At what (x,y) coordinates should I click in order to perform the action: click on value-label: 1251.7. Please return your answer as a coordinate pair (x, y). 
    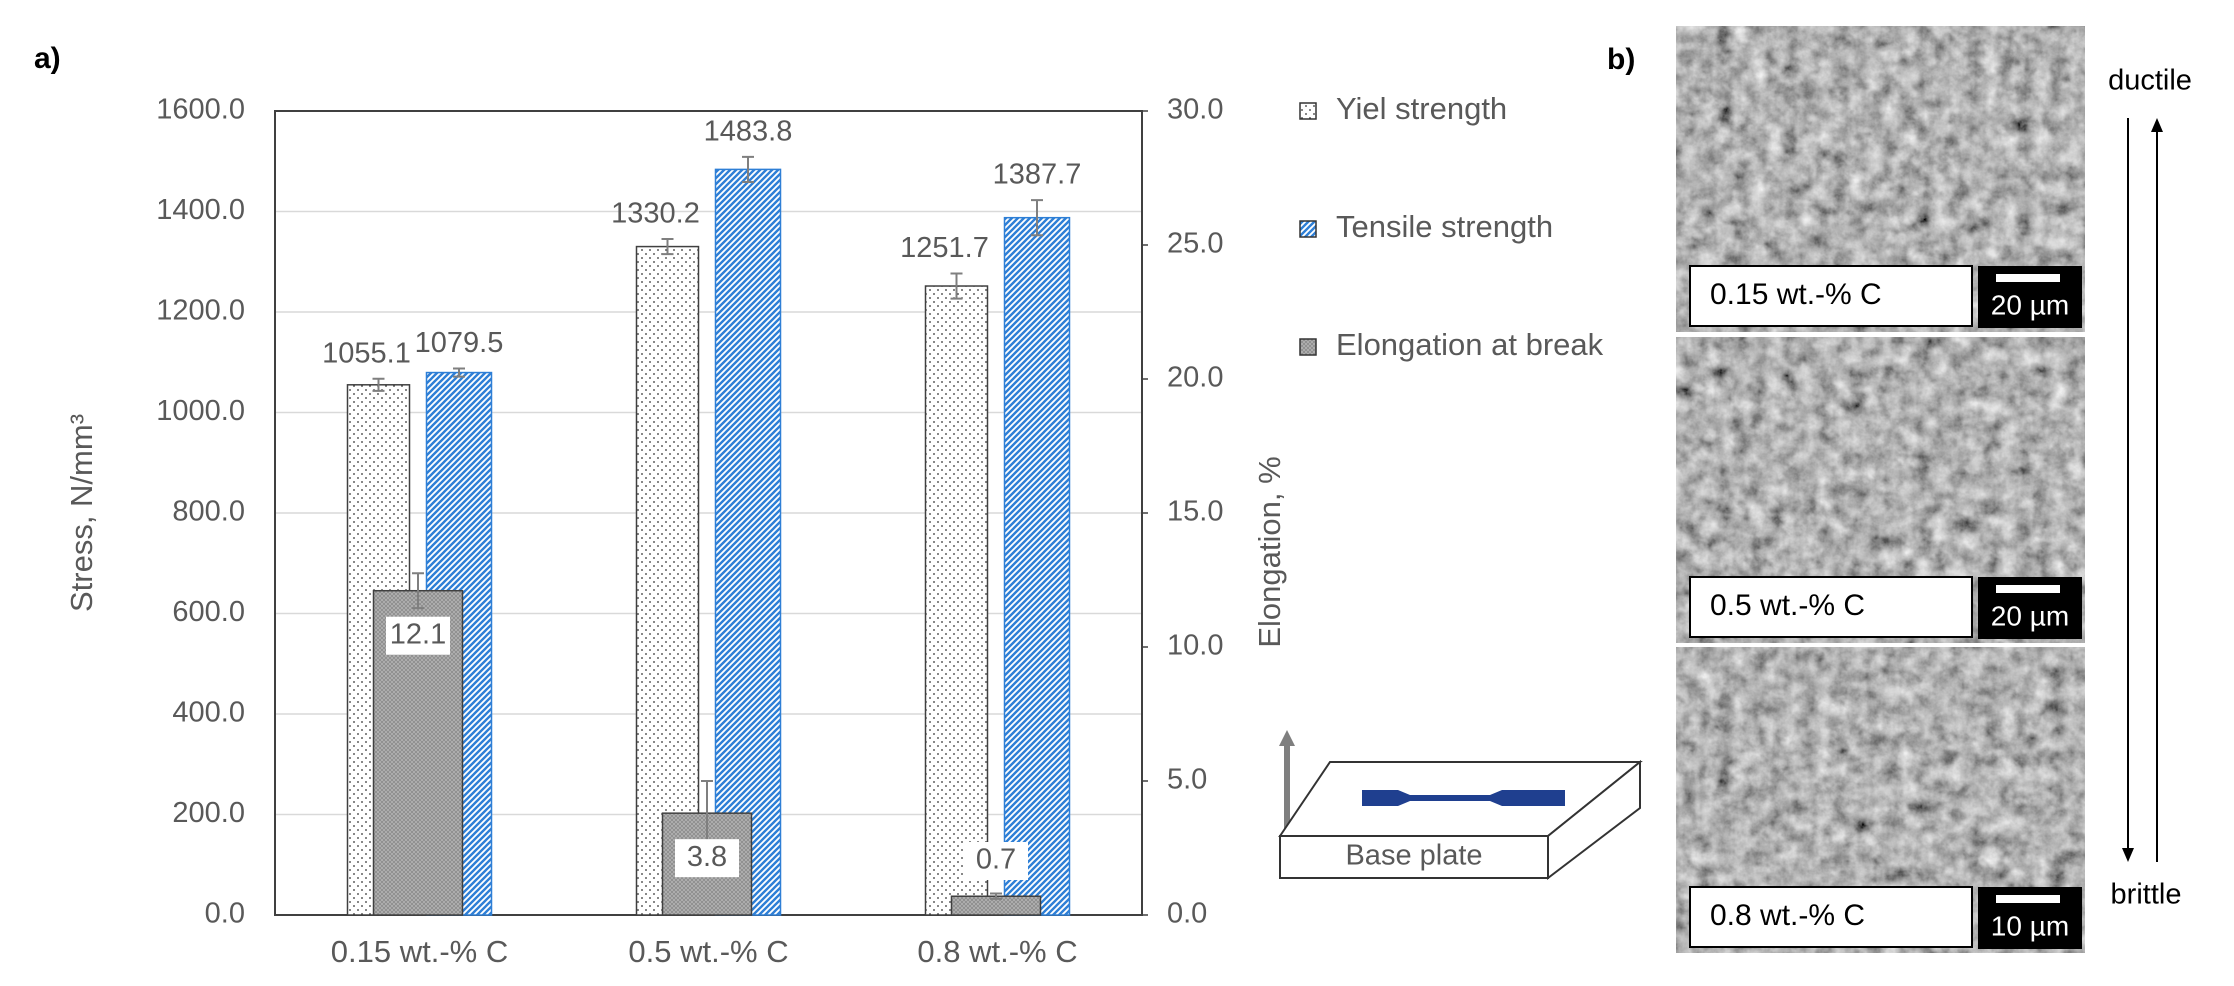
    Looking at the image, I should click on (944, 248).